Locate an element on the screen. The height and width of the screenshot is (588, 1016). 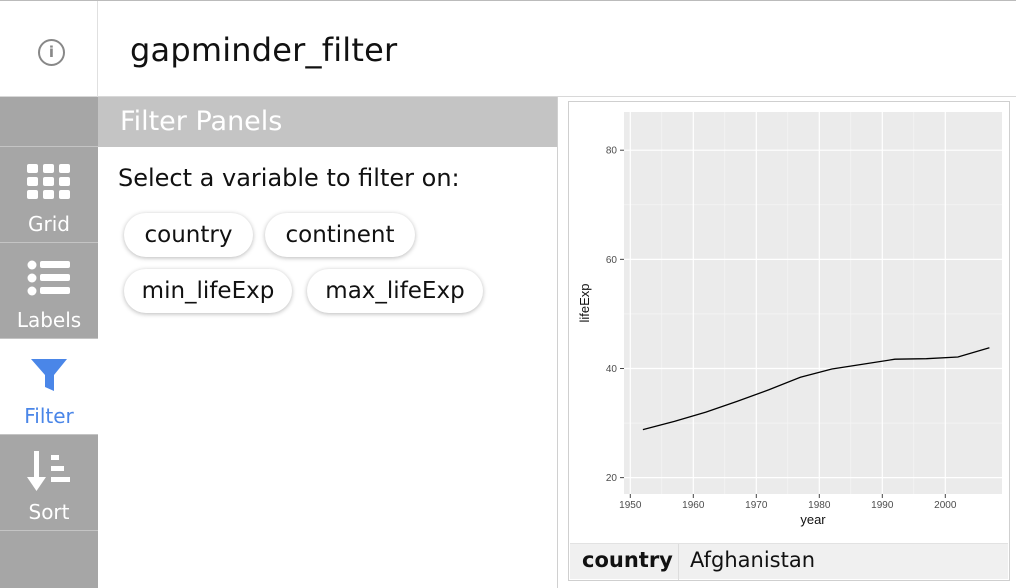
sidebar-item-grid: Grid is located at coordinates (49, 195).